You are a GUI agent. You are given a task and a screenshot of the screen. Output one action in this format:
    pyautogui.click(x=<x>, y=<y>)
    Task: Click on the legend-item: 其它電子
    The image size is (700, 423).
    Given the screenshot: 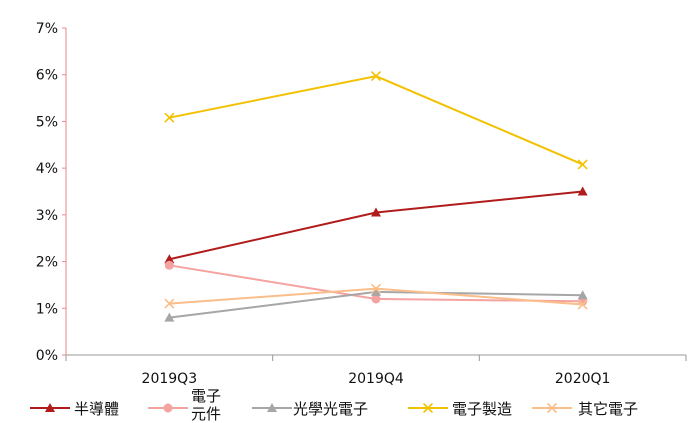 What is the action you would take?
    pyautogui.click(x=585, y=409)
    